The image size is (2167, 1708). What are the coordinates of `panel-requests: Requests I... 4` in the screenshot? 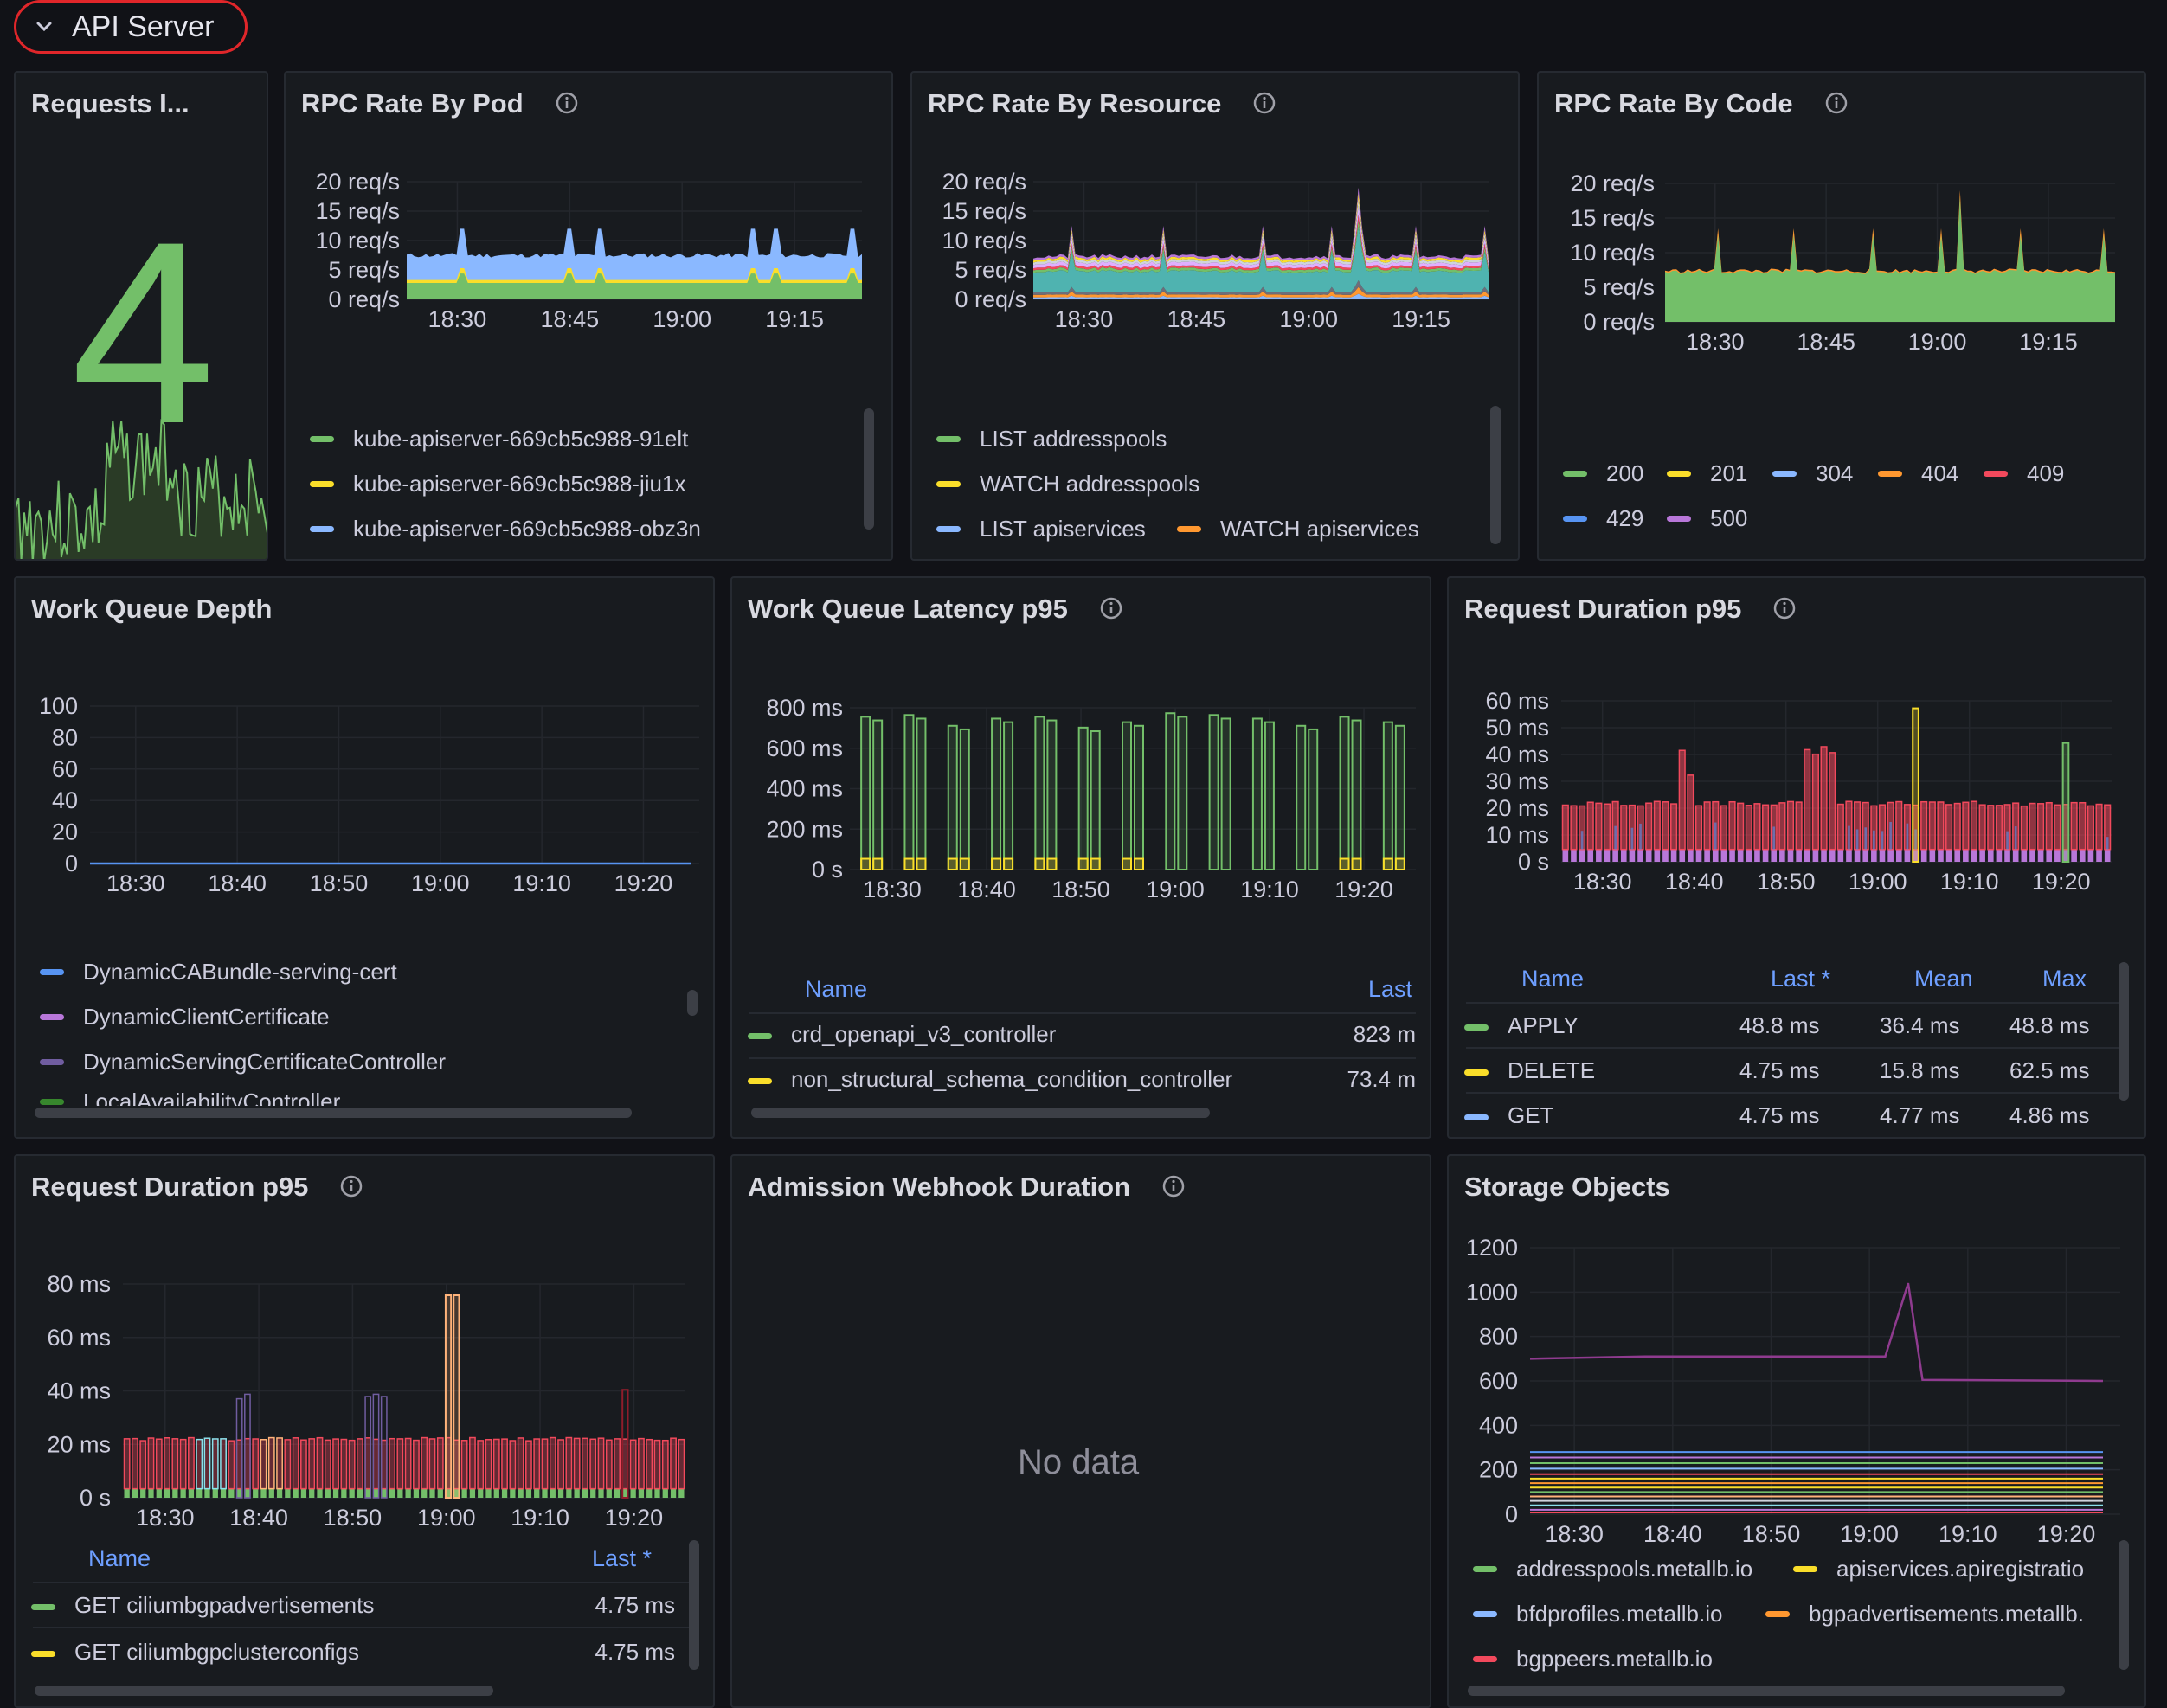 It's located at (141, 316).